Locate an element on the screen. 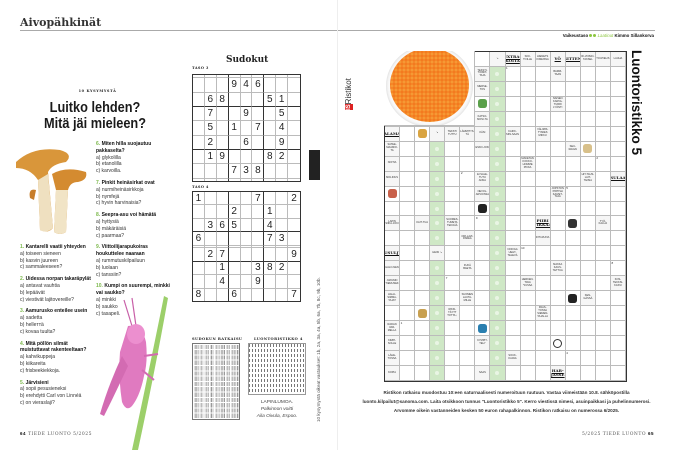 This screenshot has width=674, height=450. sudoku-cell: 3 is located at coordinates (210, 225).